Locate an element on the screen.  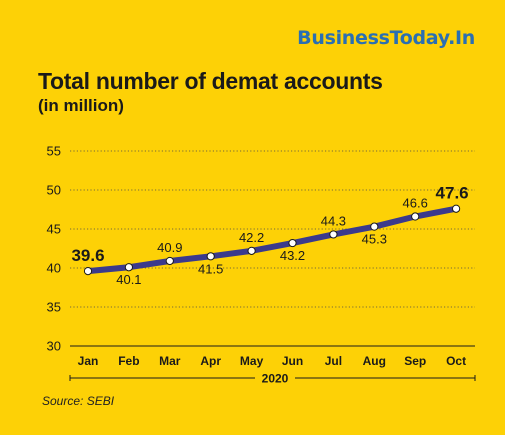
x-tick-label: Mar is located at coordinates (170, 361).